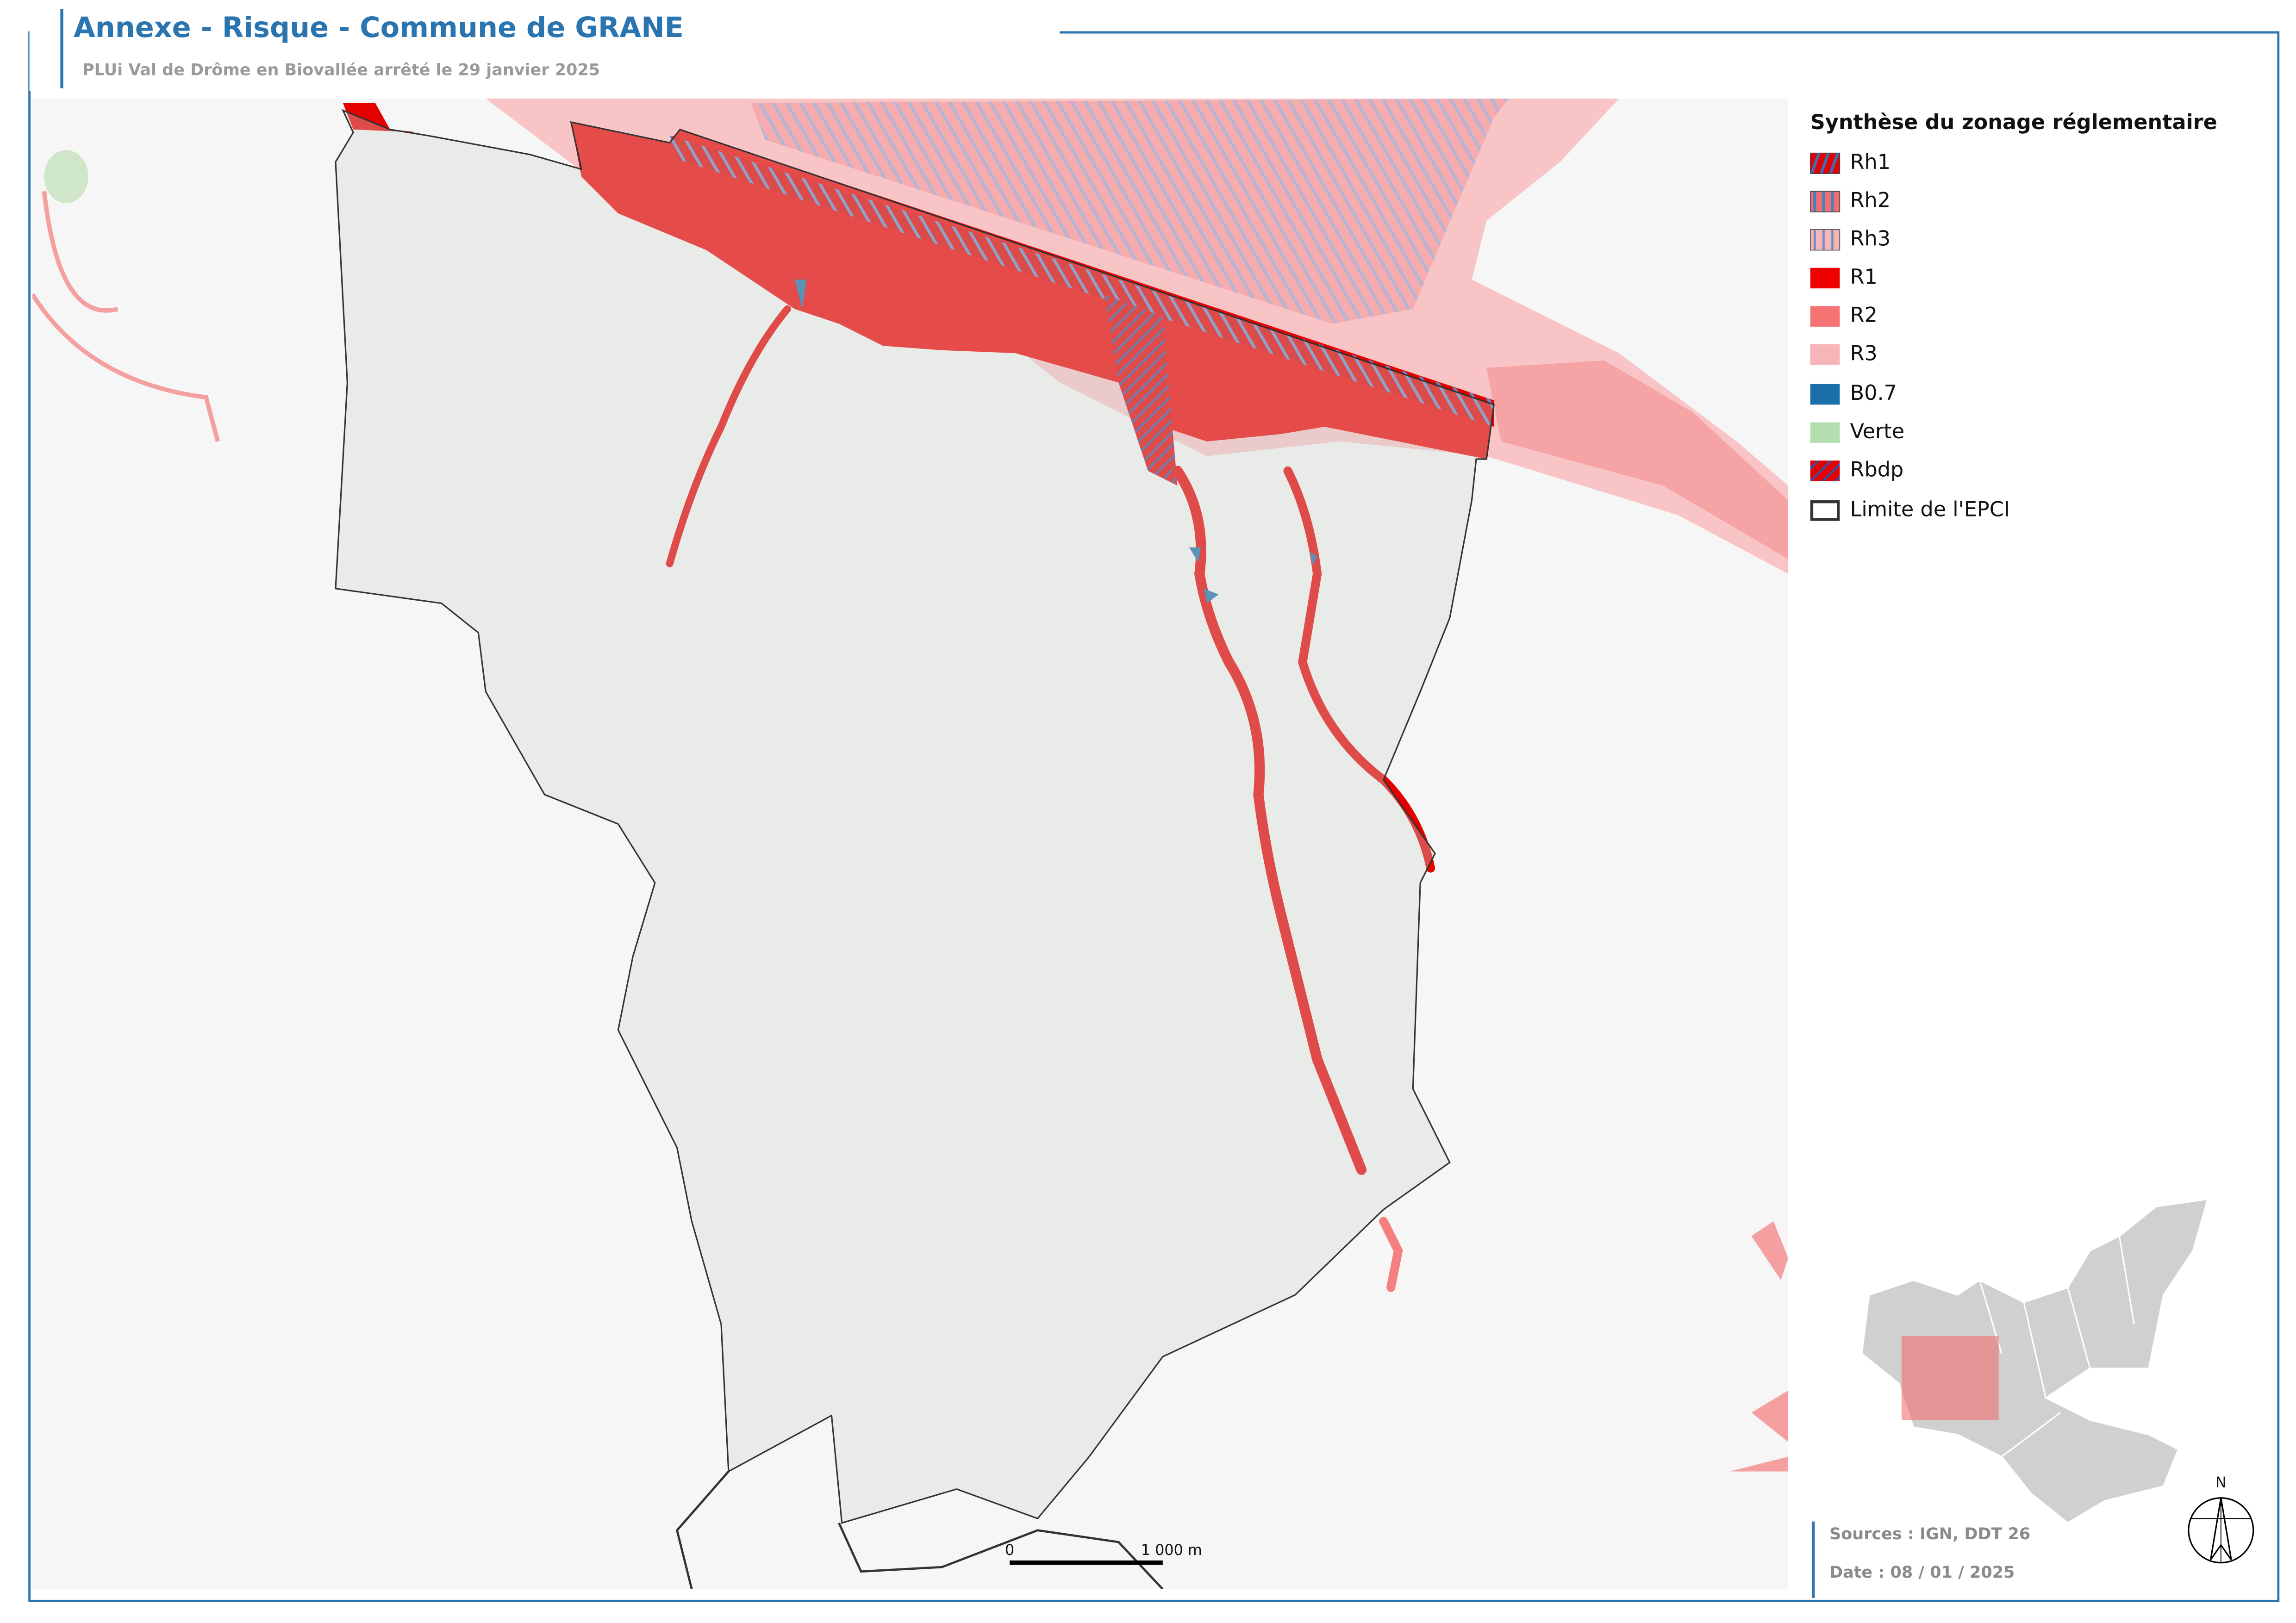 This screenshot has height=1623, width=2296. What do you see at coordinates (1129, 211) in the screenshot?
I see `rh3-strip` at bounding box center [1129, 211].